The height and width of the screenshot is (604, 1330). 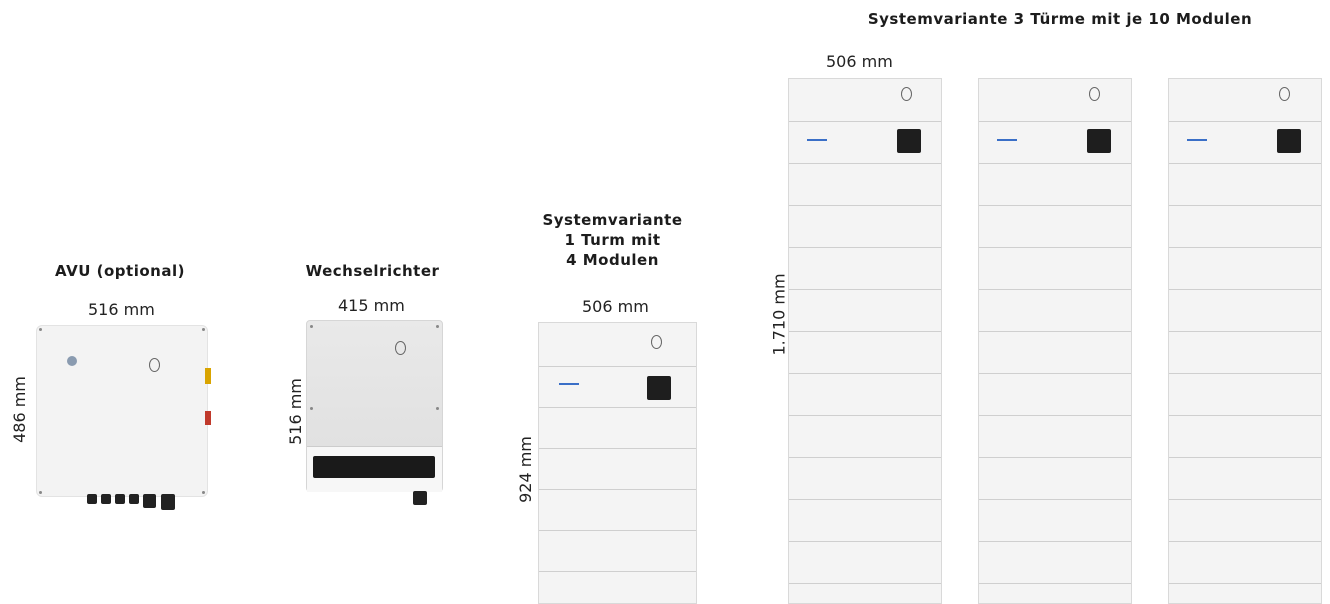 I want to click on avu-connector-red, so click(x=208, y=418).